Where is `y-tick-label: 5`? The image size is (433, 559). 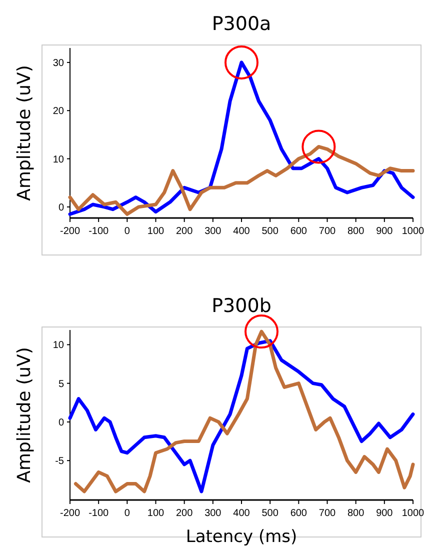 y-tick-label: 5 is located at coordinates (61, 384).